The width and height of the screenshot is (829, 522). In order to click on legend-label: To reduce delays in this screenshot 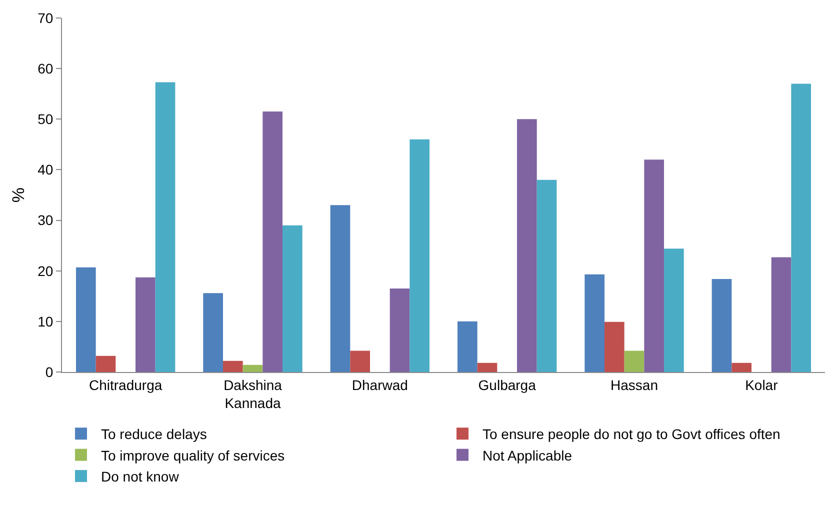, I will do `click(154, 434)`.